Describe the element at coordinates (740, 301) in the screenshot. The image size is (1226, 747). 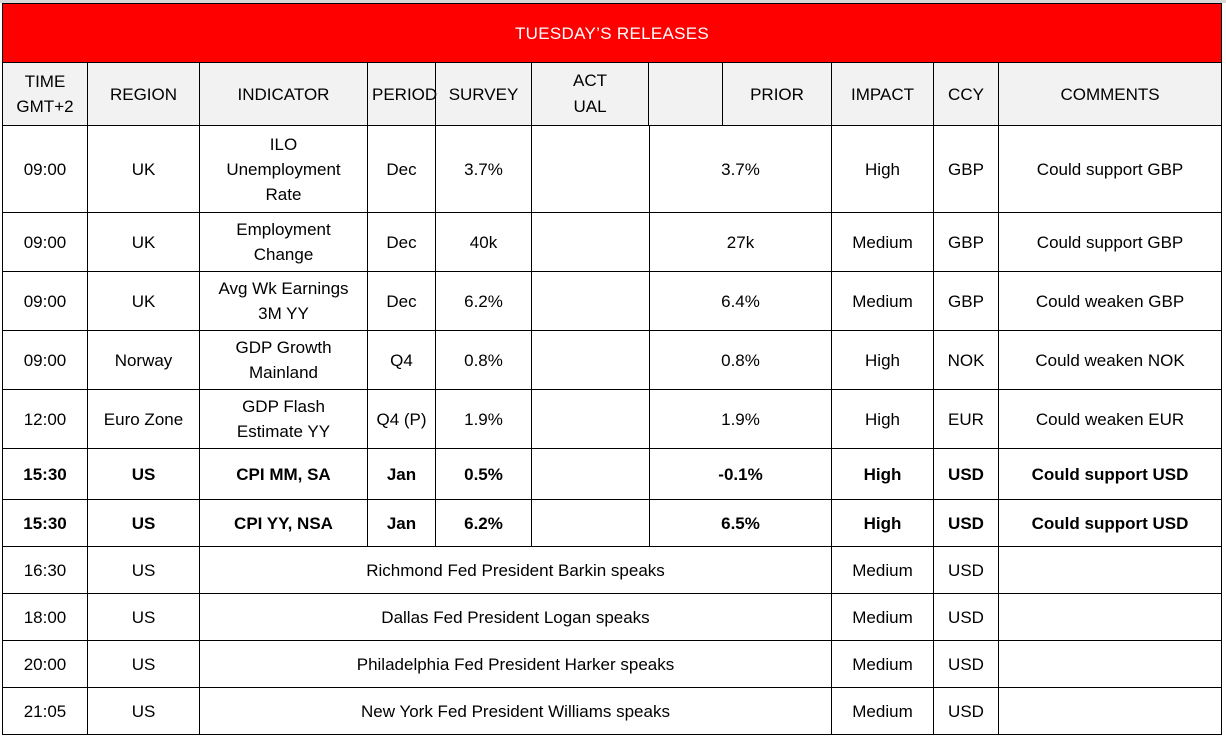
I see `cell-prior: 6.4%` at that location.